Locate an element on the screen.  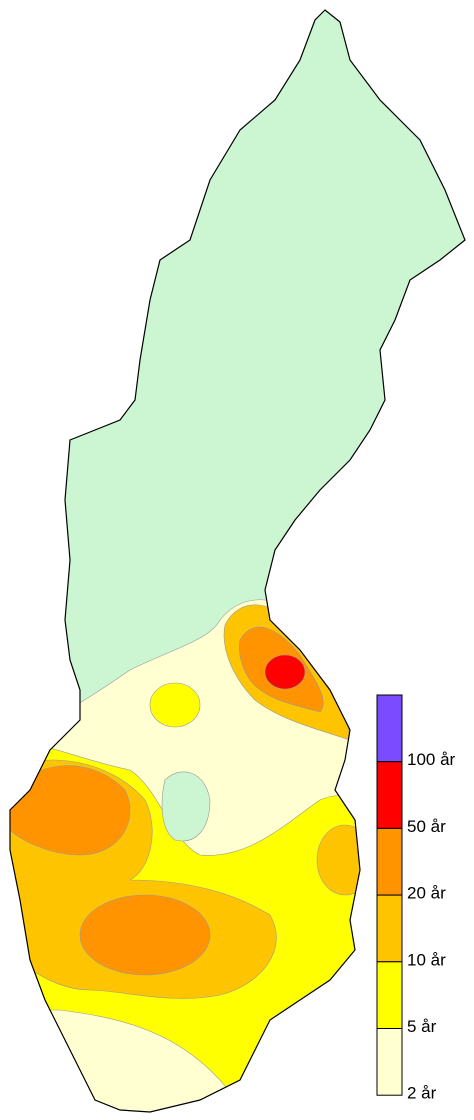
legend: 100 år 50 år 20 år 10 år 5 år 2 år is located at coordinates (416, 898).